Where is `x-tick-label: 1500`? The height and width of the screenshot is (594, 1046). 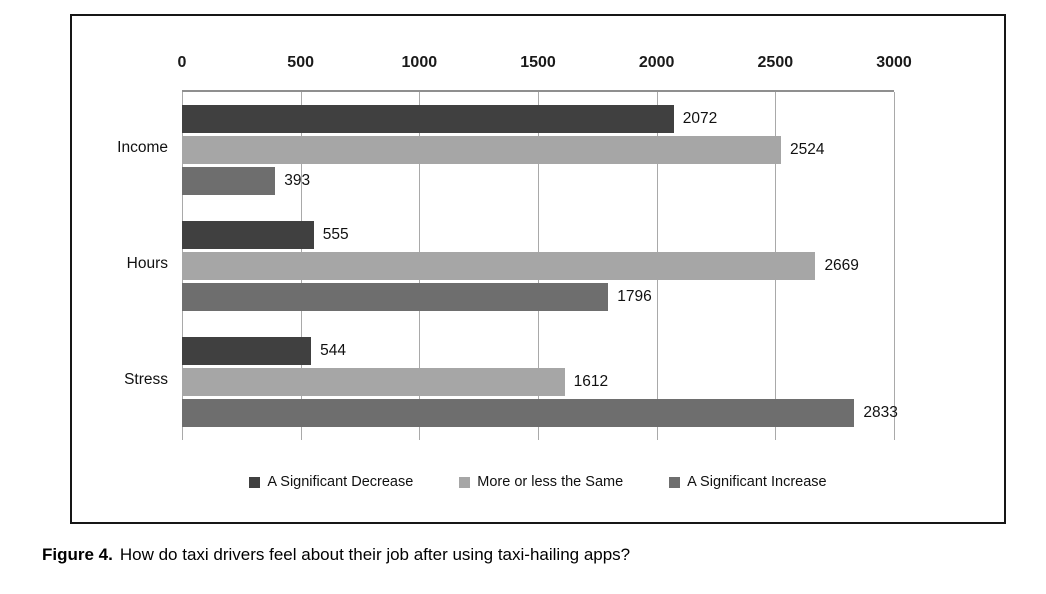
x-tick-label: 1500 is located at coordinates (538, 62).